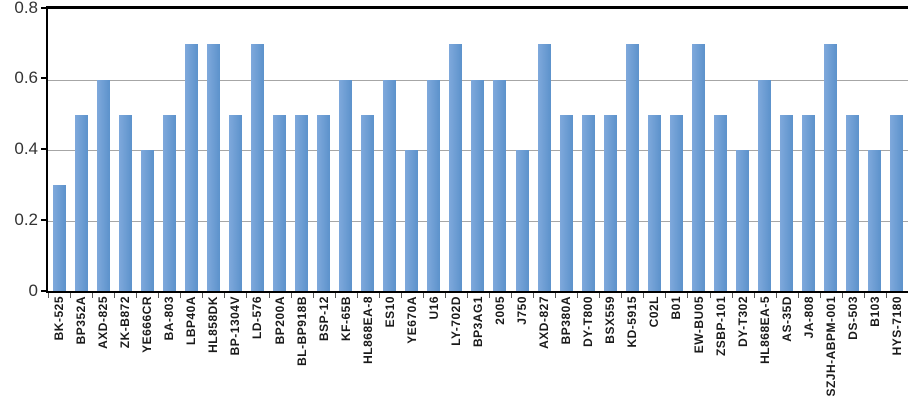  What do you see at coordinates (478, 322) in the screenshot?
I see `x-tick-label: BP3AG1` at bounding box center [478, 322].